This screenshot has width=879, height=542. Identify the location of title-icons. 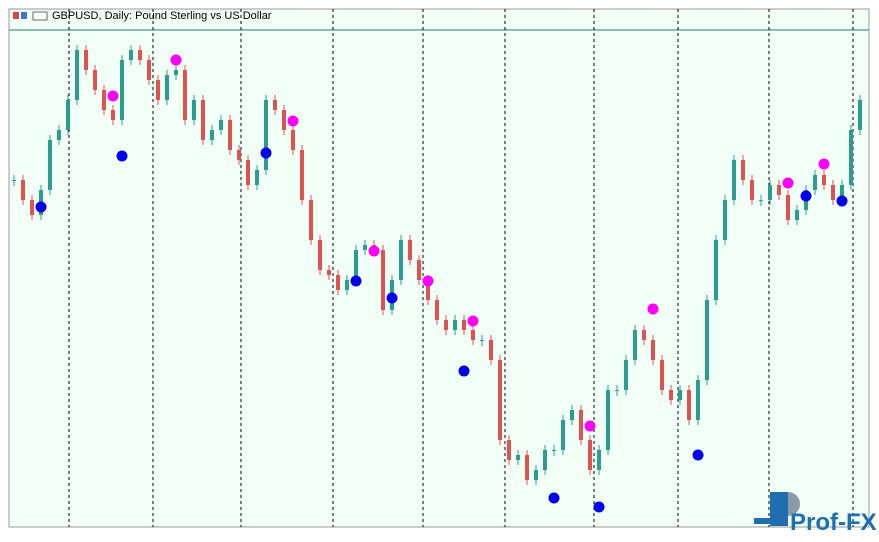
(30, 16).